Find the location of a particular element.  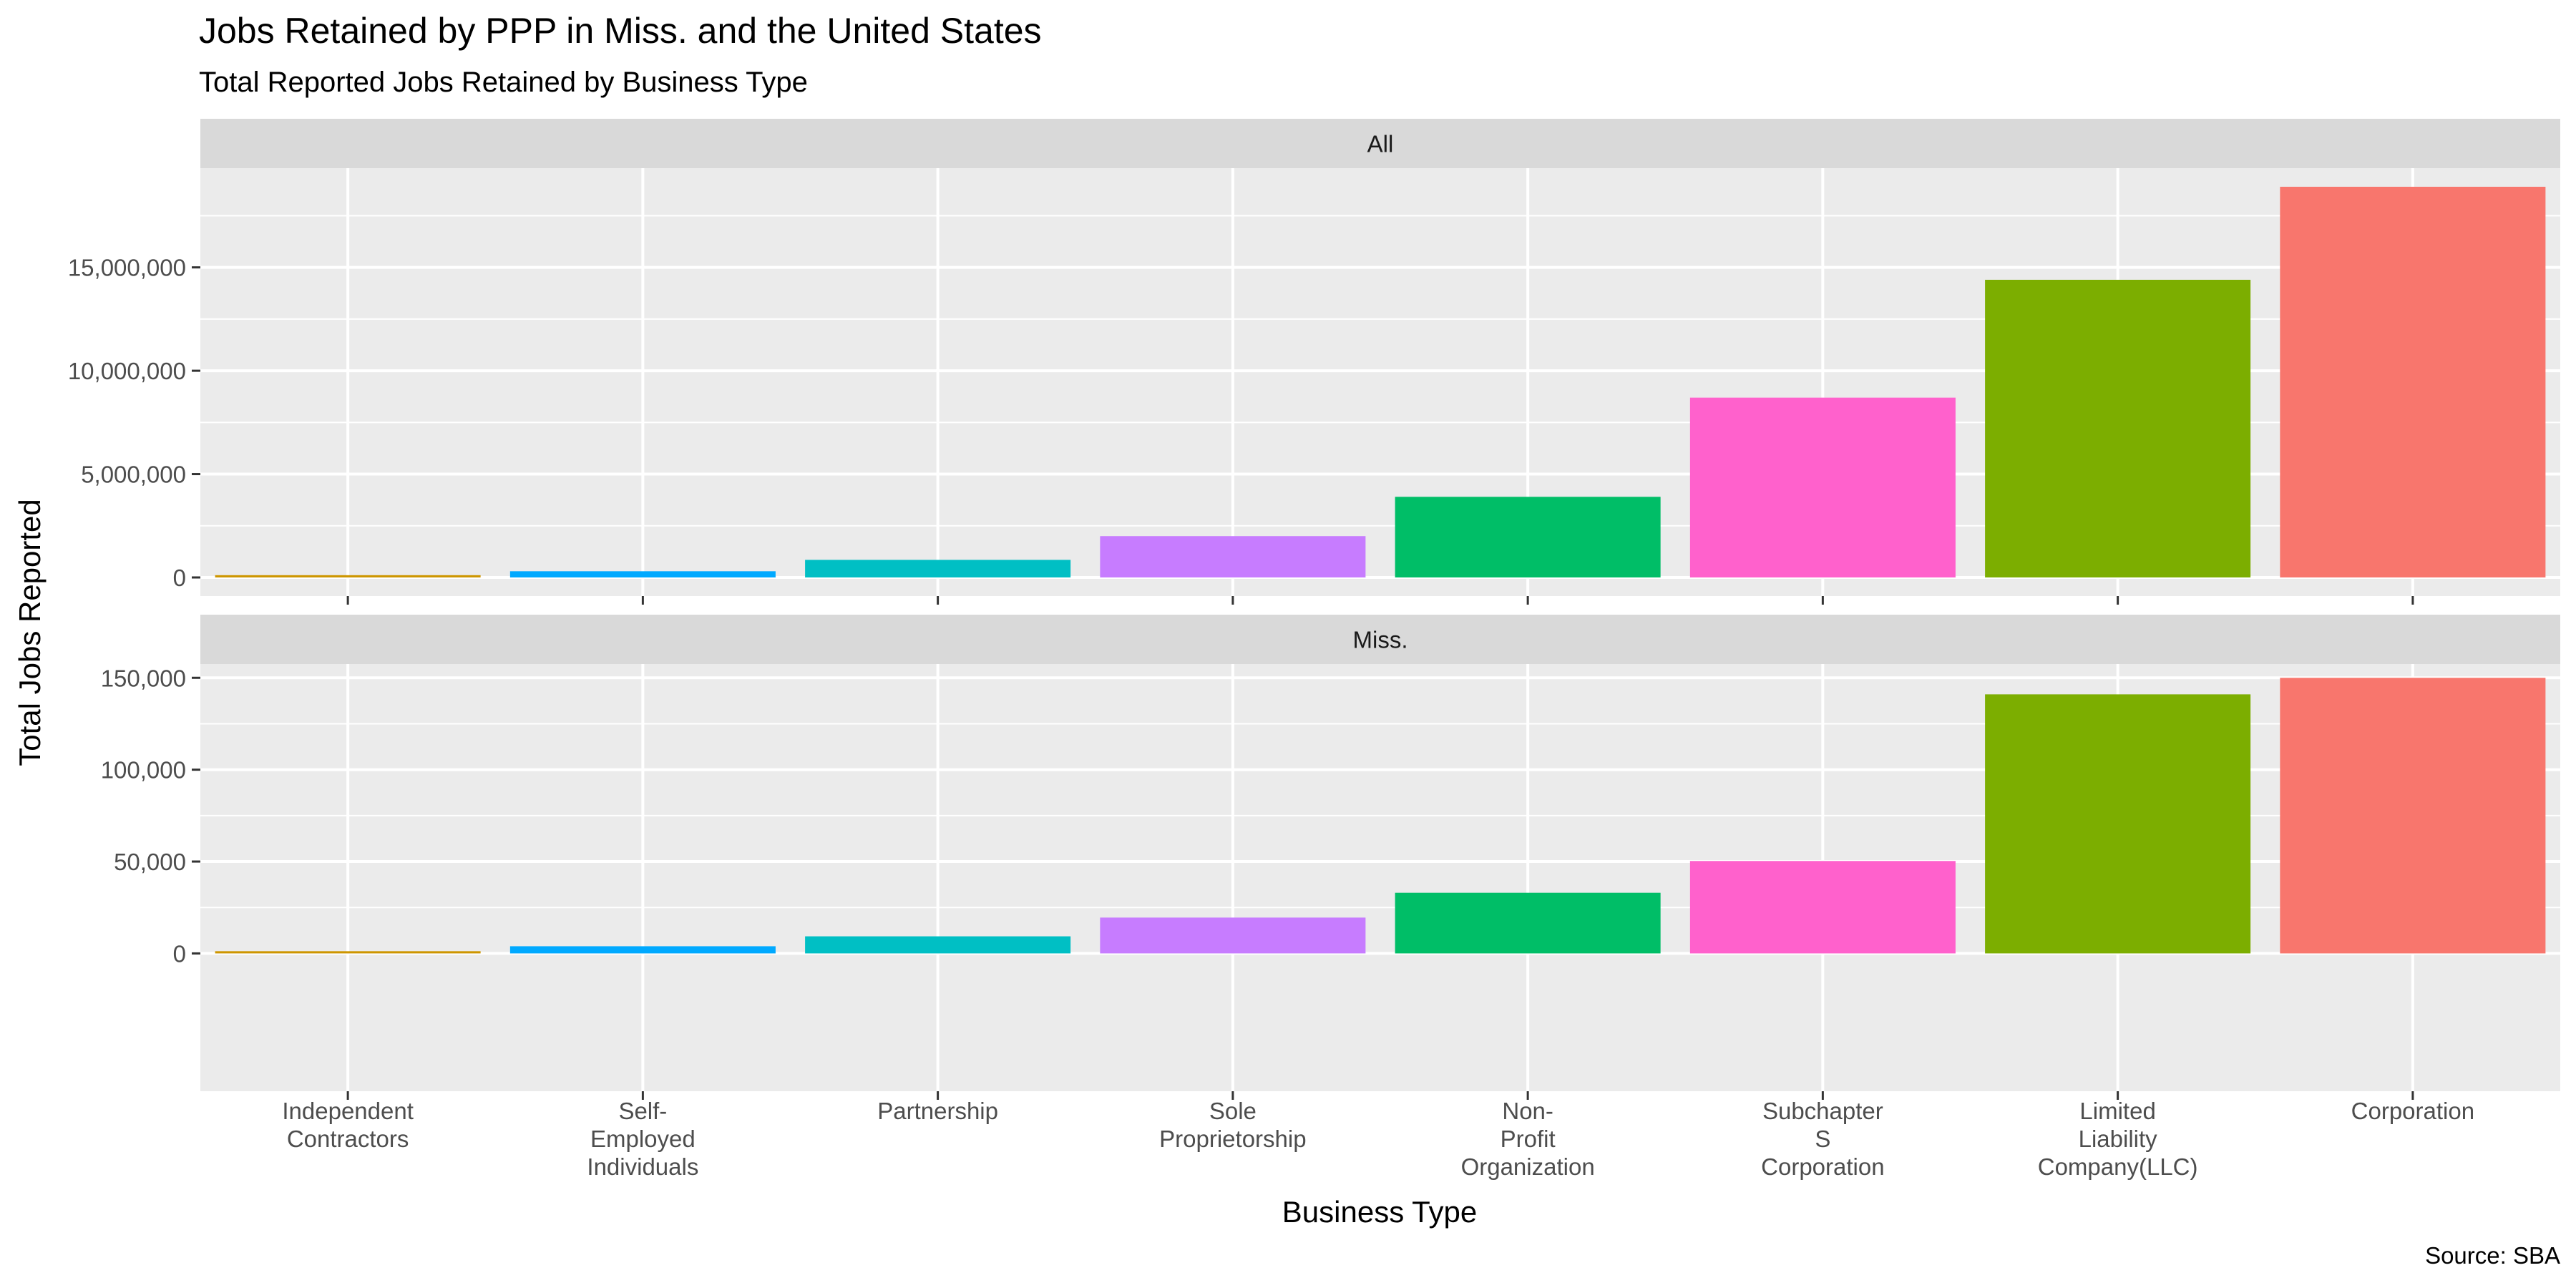

y-tick-label: 15,000,000 is located at coordinates (127, 268).